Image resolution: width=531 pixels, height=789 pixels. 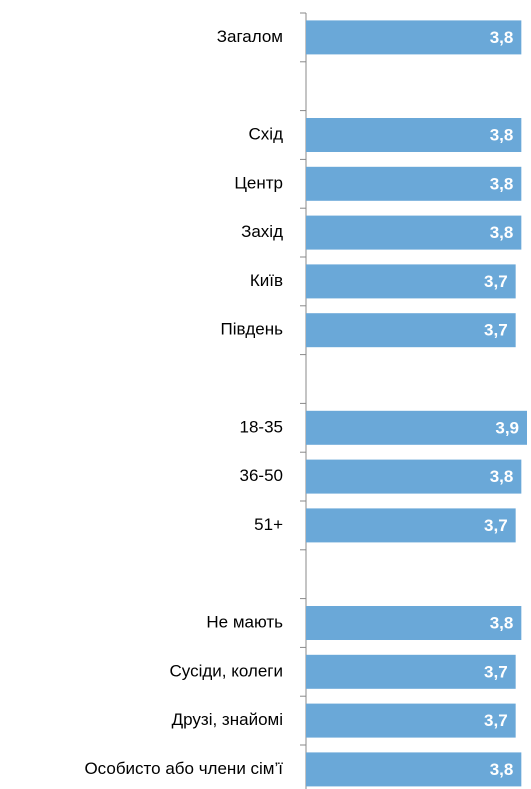 What do you see at coordinates (226, 670) in the screenshot?
I see `category-label: Сусіди, колеги` at bounding box center [226, 670].